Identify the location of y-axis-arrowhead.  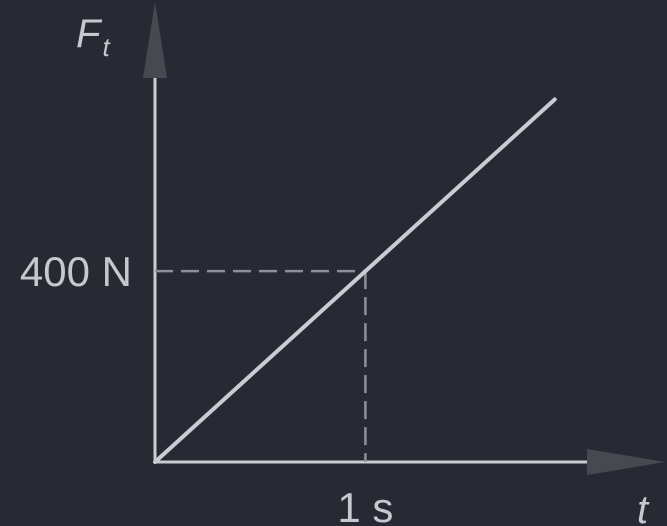
(155, 40).